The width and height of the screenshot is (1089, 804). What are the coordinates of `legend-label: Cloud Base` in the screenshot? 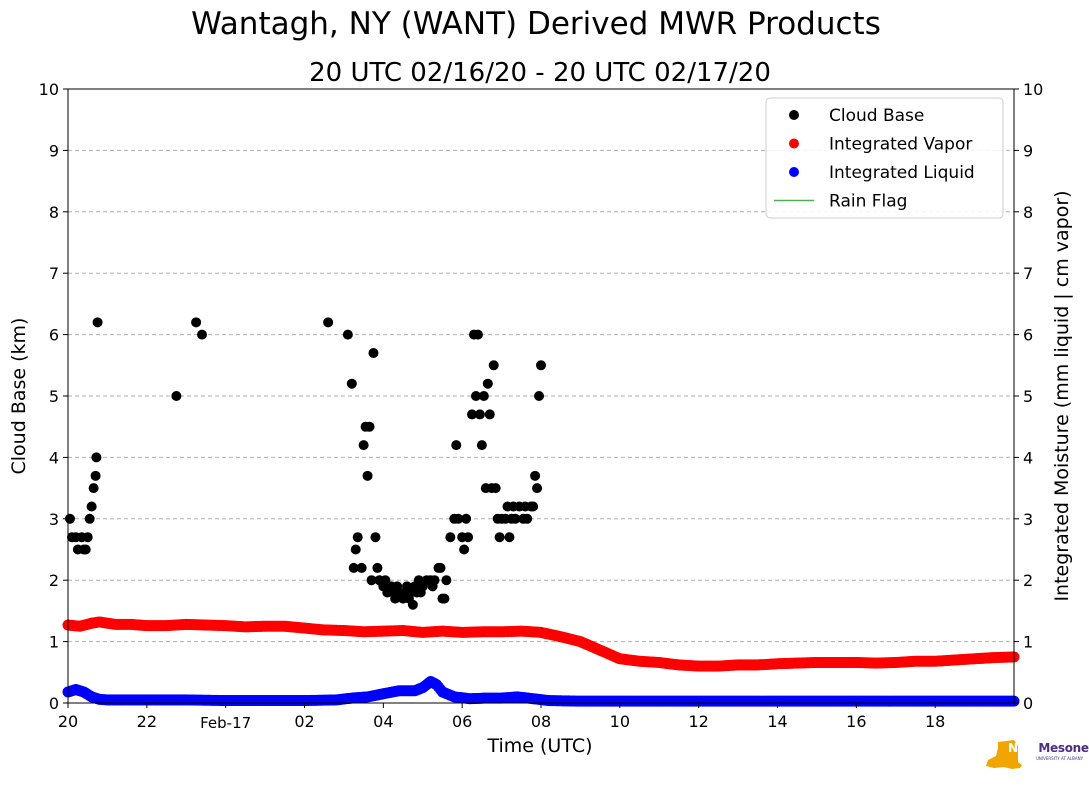 It's located at (876, 116).